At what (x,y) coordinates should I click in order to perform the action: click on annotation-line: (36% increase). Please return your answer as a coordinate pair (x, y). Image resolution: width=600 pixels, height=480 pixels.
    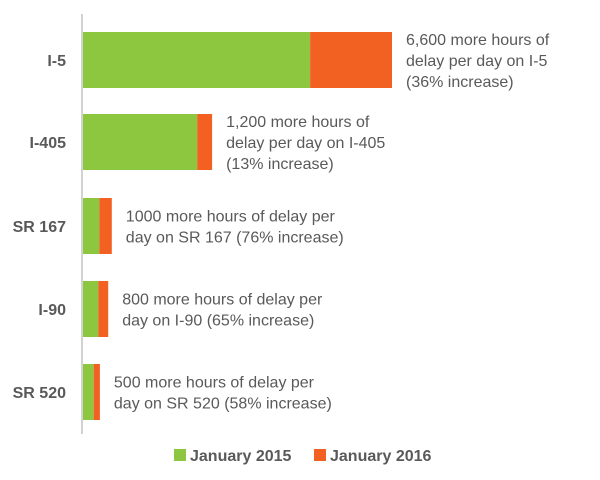
    Looking at the image, I should click on (460, 82).